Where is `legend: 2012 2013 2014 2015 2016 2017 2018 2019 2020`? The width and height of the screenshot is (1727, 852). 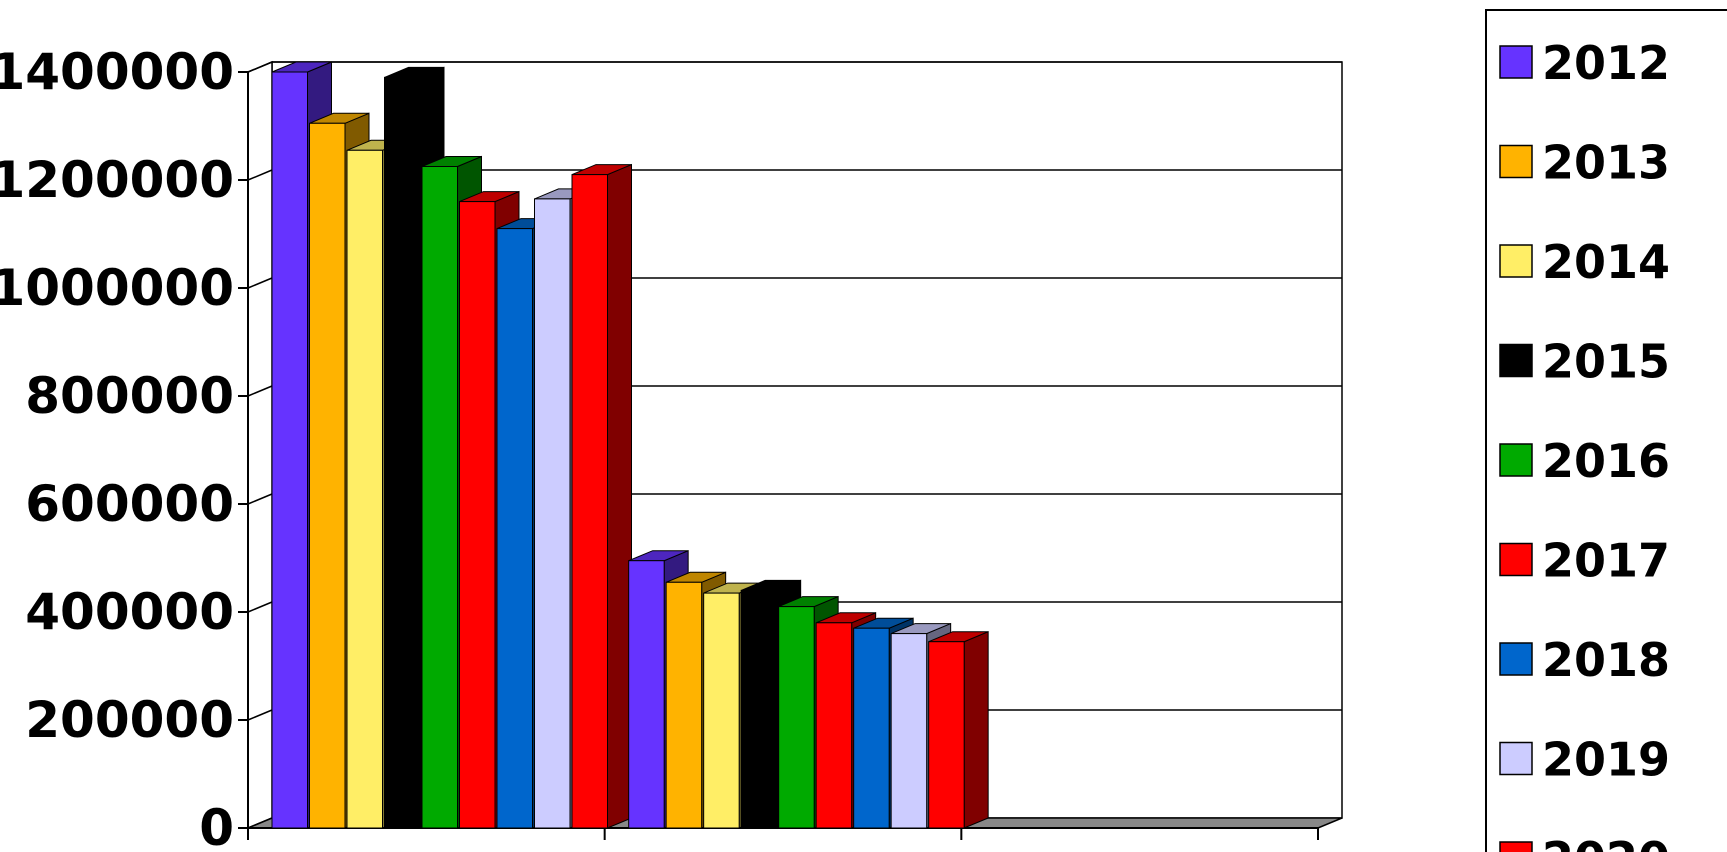
legend: 2012 2013 2014 2015 2016 2017 2018 2019 2020 is located at coordinates (1606, 430).